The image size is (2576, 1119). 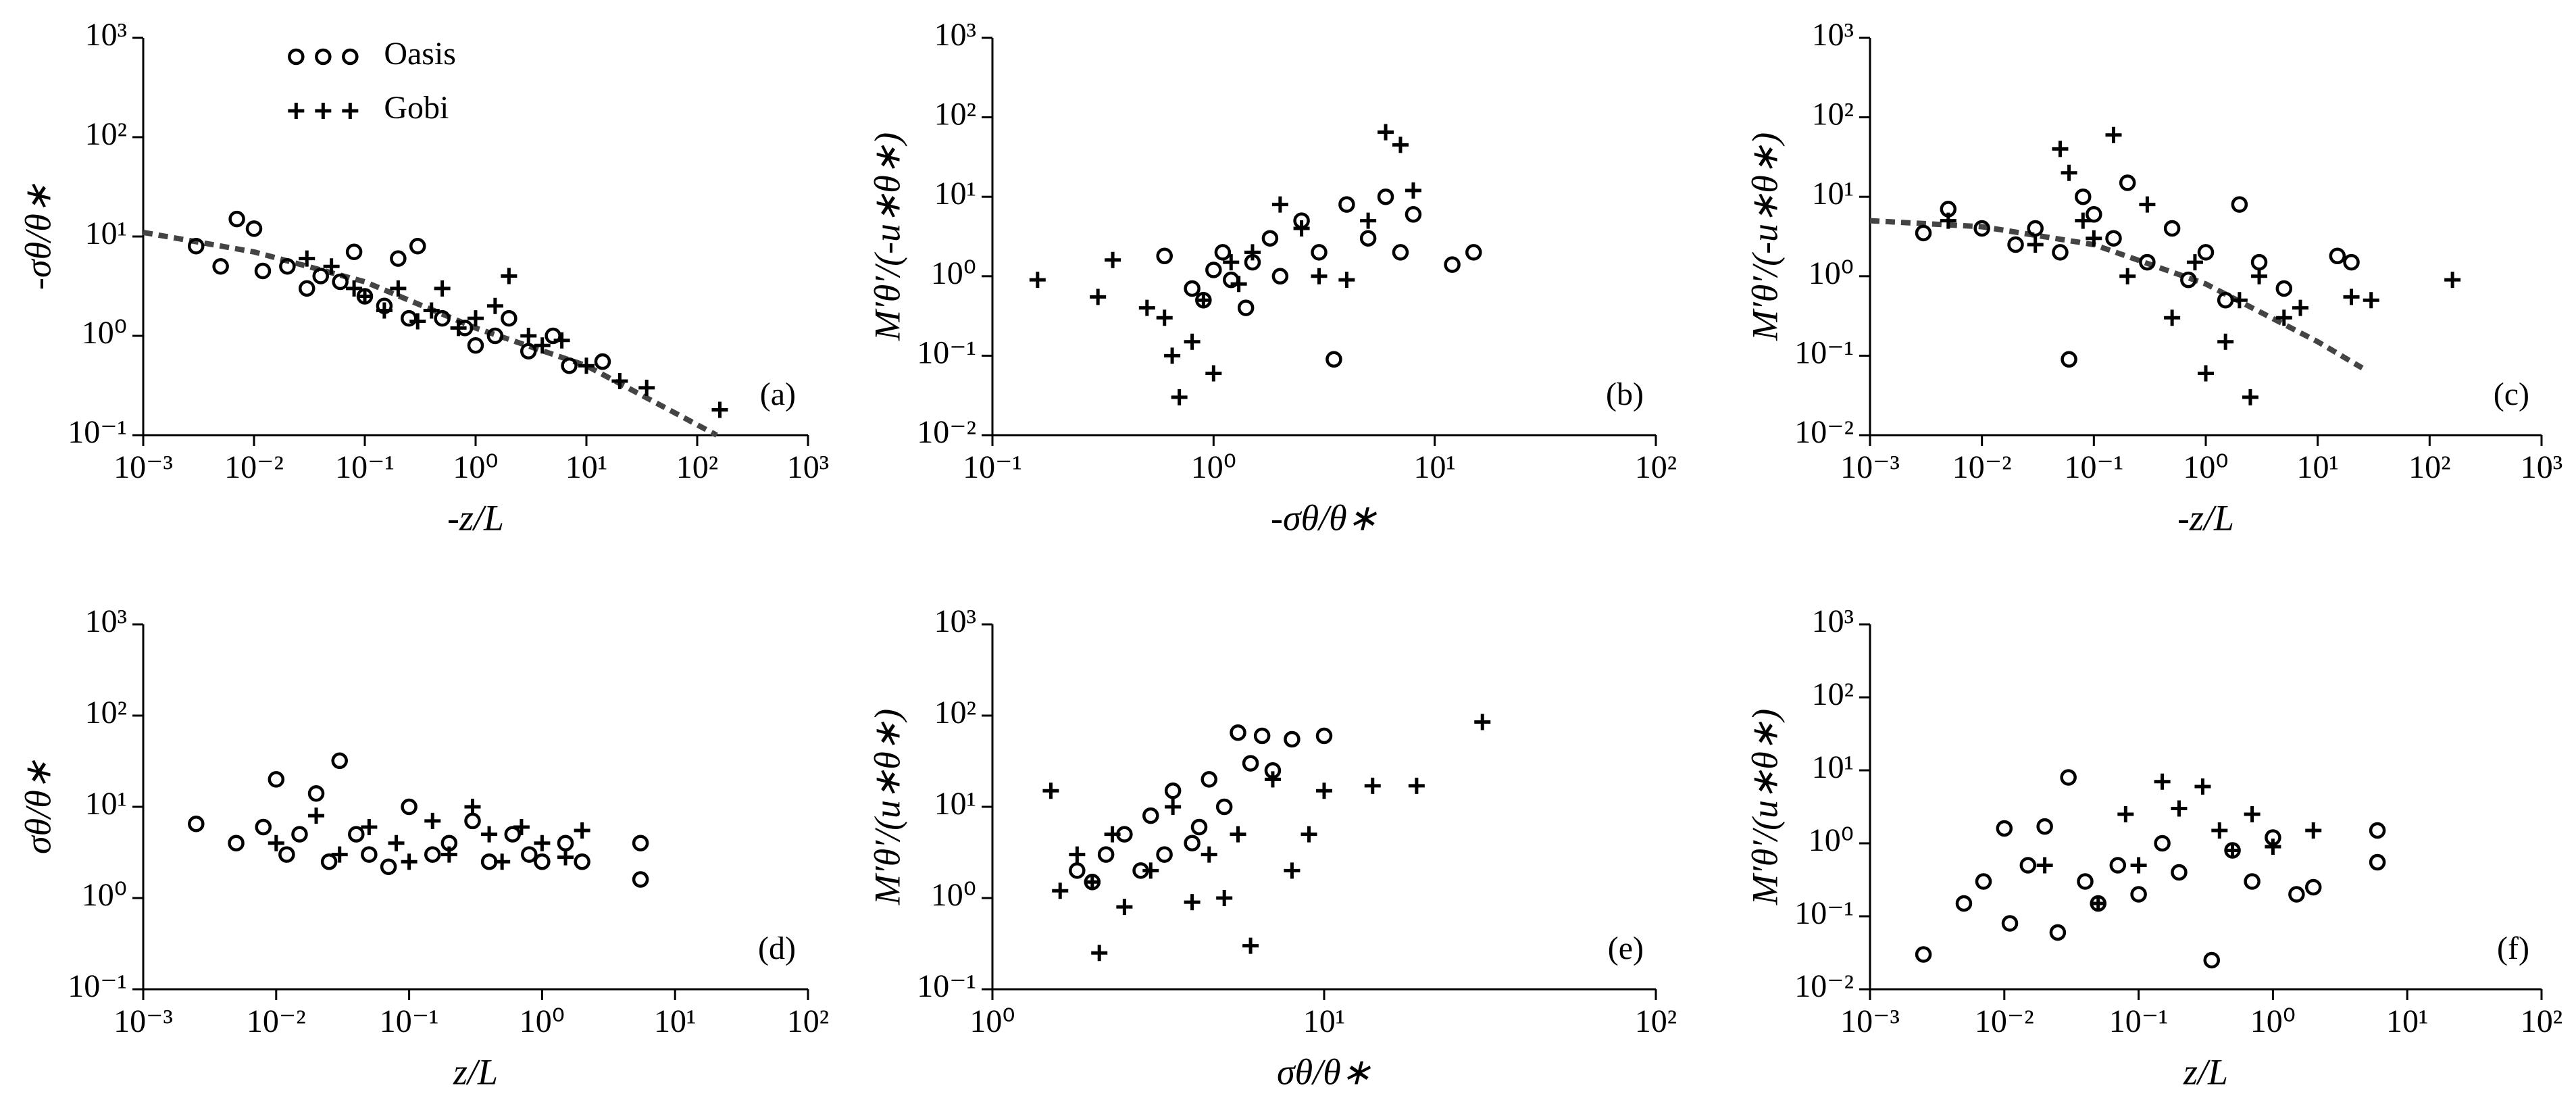 I want to click on x-tick-label: 10², so click(x=2429, y=467).